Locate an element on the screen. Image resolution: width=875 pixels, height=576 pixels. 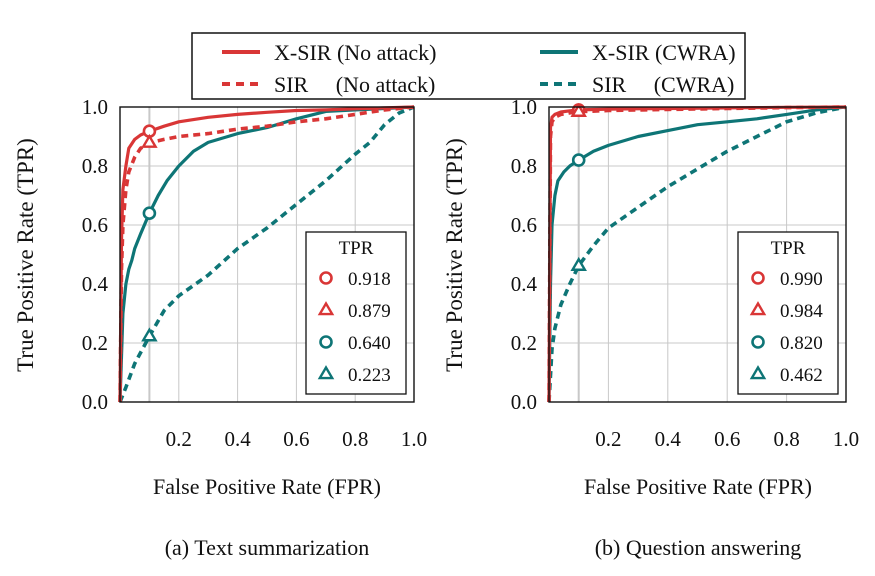
y-axis-label-a: True Positive Rate (TPR) is located at coordinates (25, 255).